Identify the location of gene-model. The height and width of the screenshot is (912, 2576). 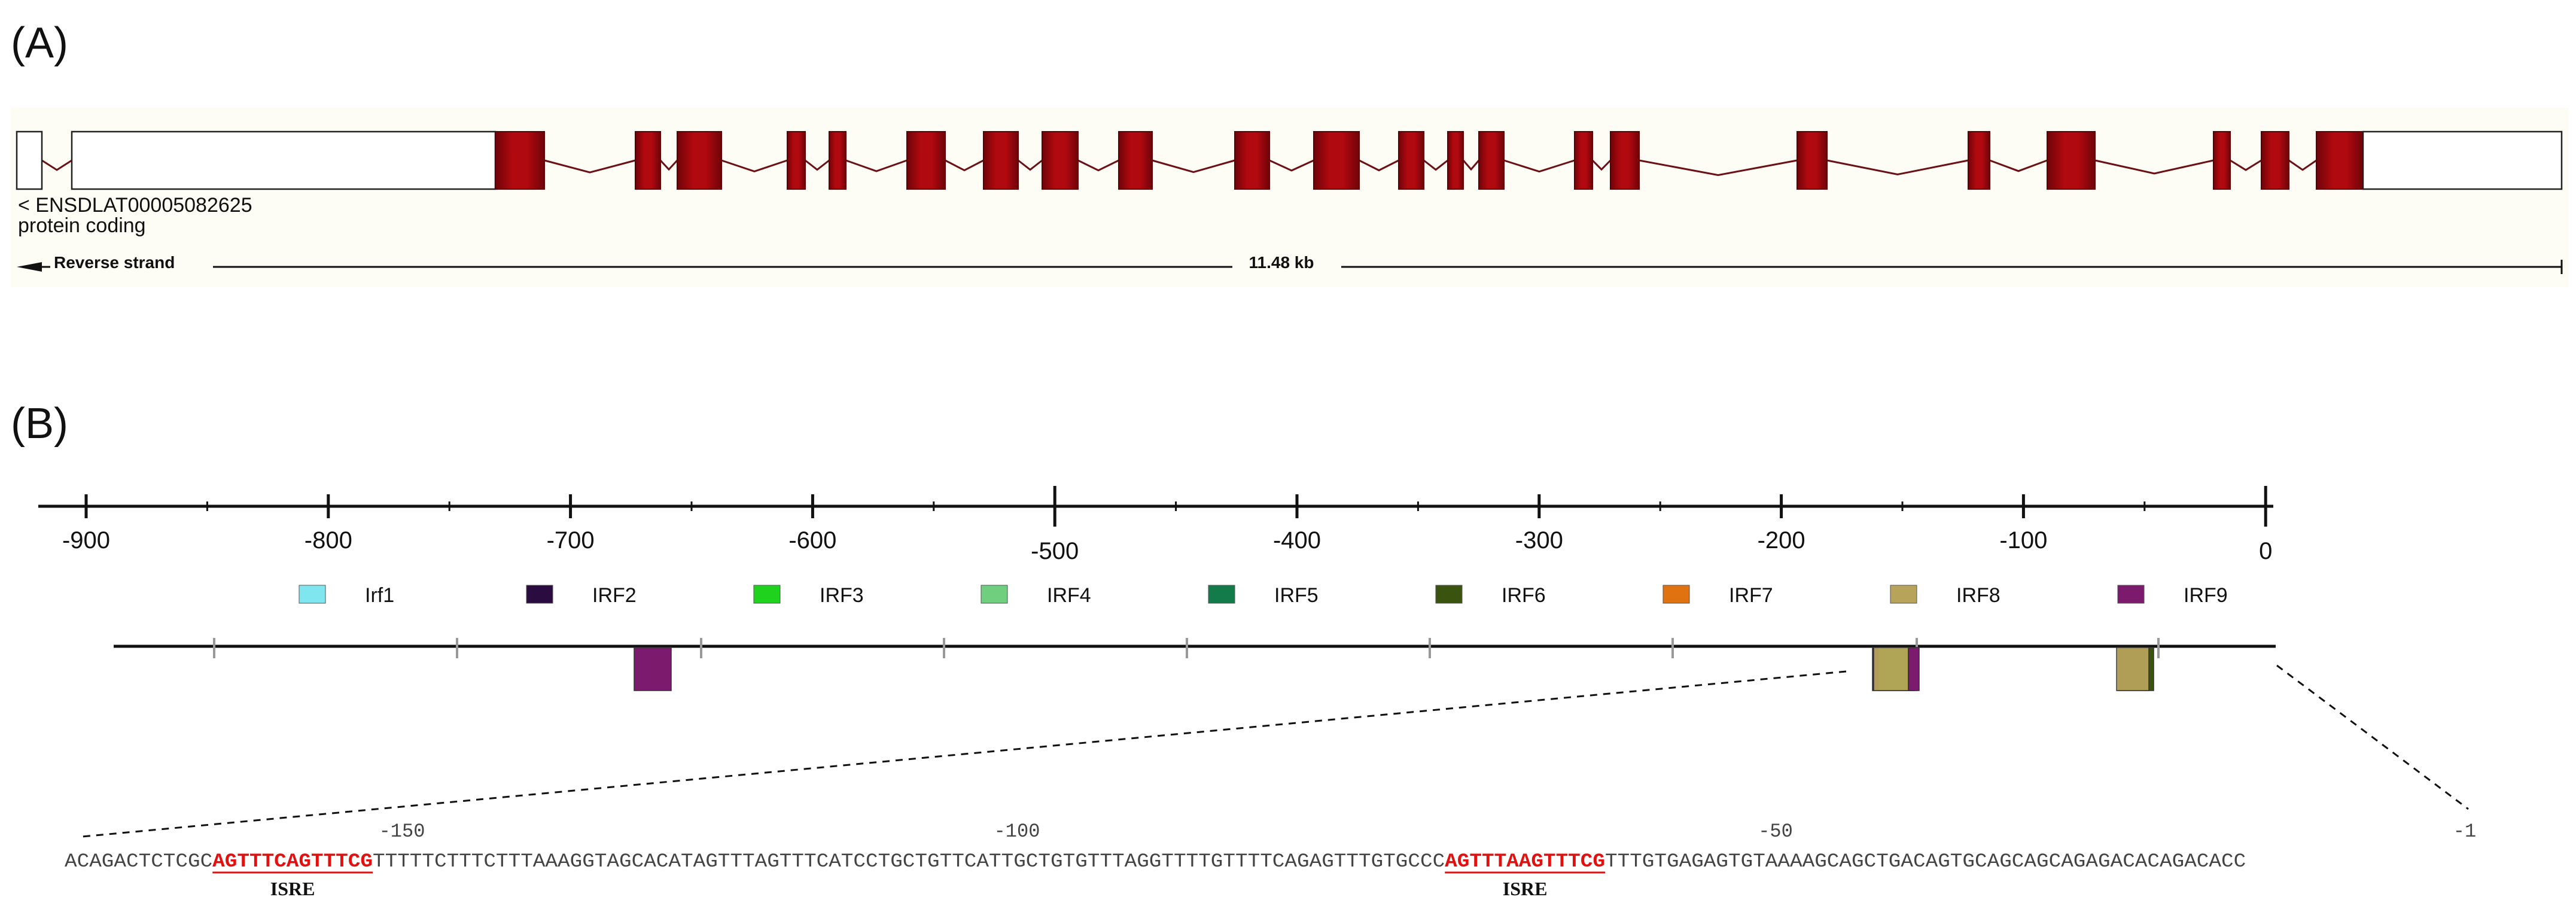
(1289, 160).